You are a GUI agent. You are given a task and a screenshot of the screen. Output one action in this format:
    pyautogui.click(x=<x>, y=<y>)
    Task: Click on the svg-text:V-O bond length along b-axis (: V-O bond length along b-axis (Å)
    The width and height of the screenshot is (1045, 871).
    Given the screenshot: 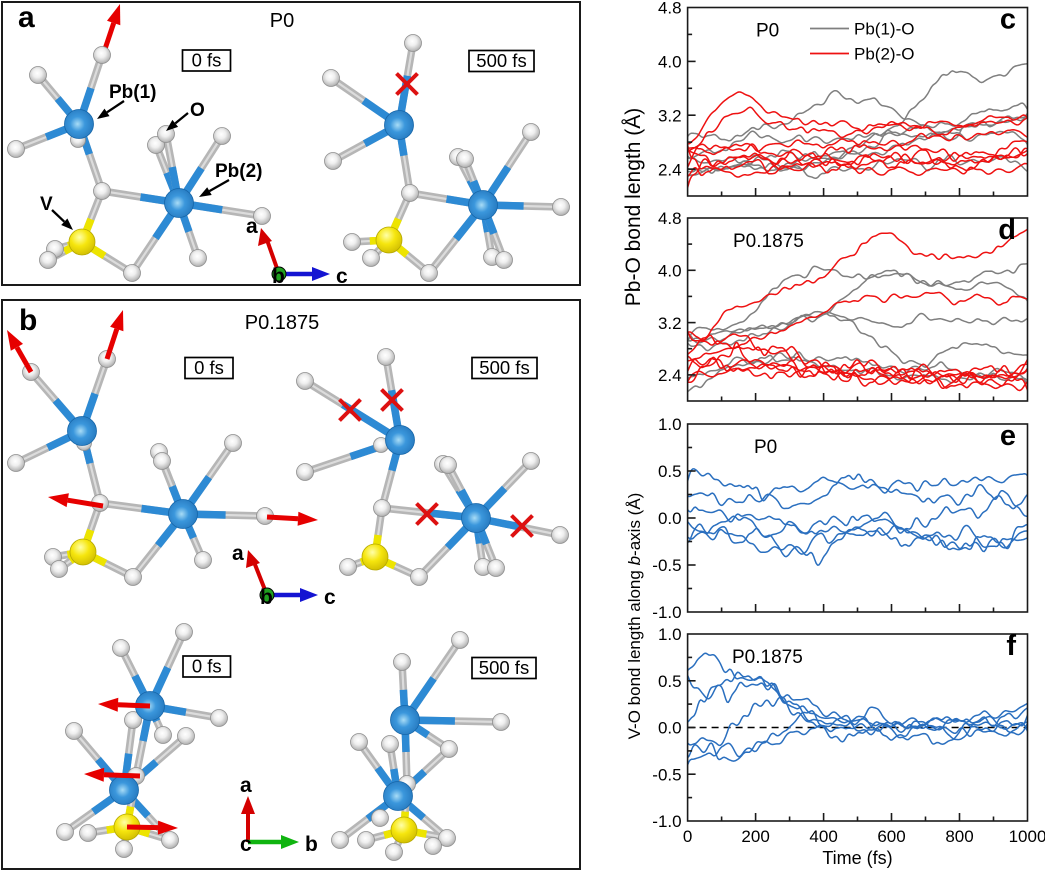 What is the action you would take?
    pyautogui.click(x=634, y=616)
    